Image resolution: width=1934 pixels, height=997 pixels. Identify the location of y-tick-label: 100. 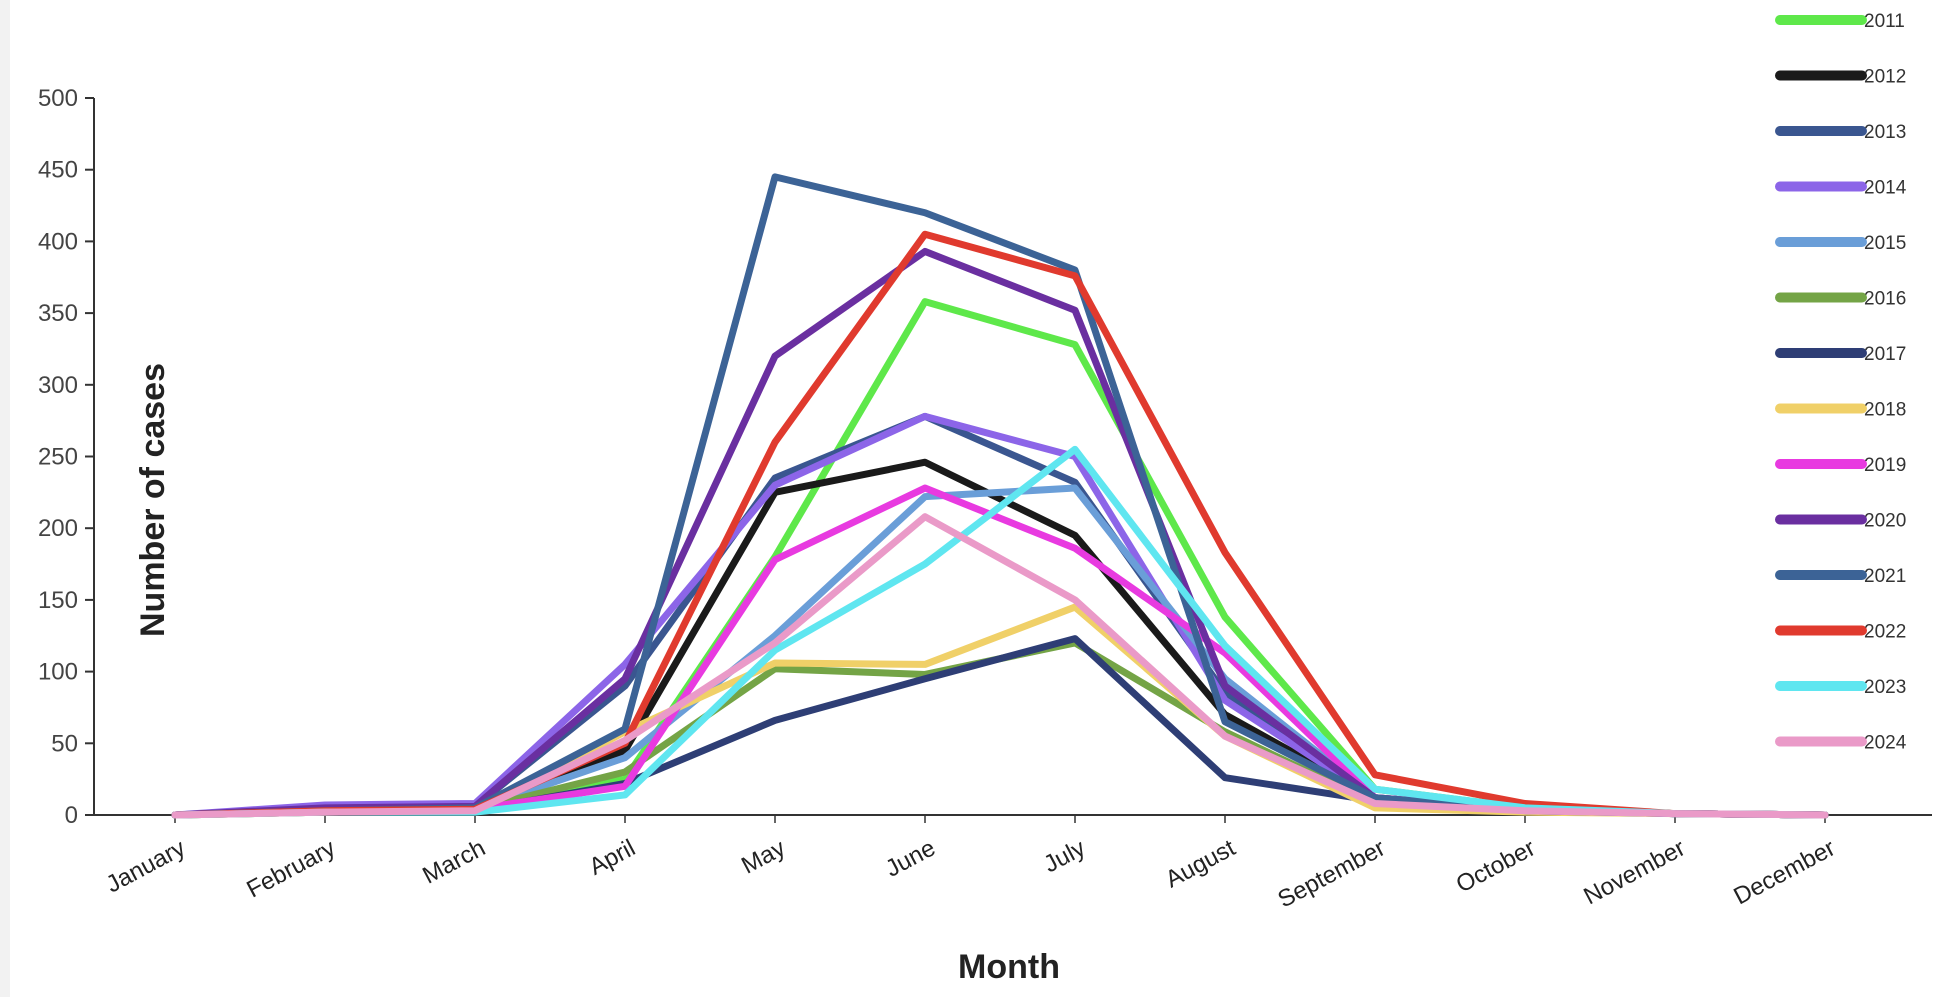
(58, 672).